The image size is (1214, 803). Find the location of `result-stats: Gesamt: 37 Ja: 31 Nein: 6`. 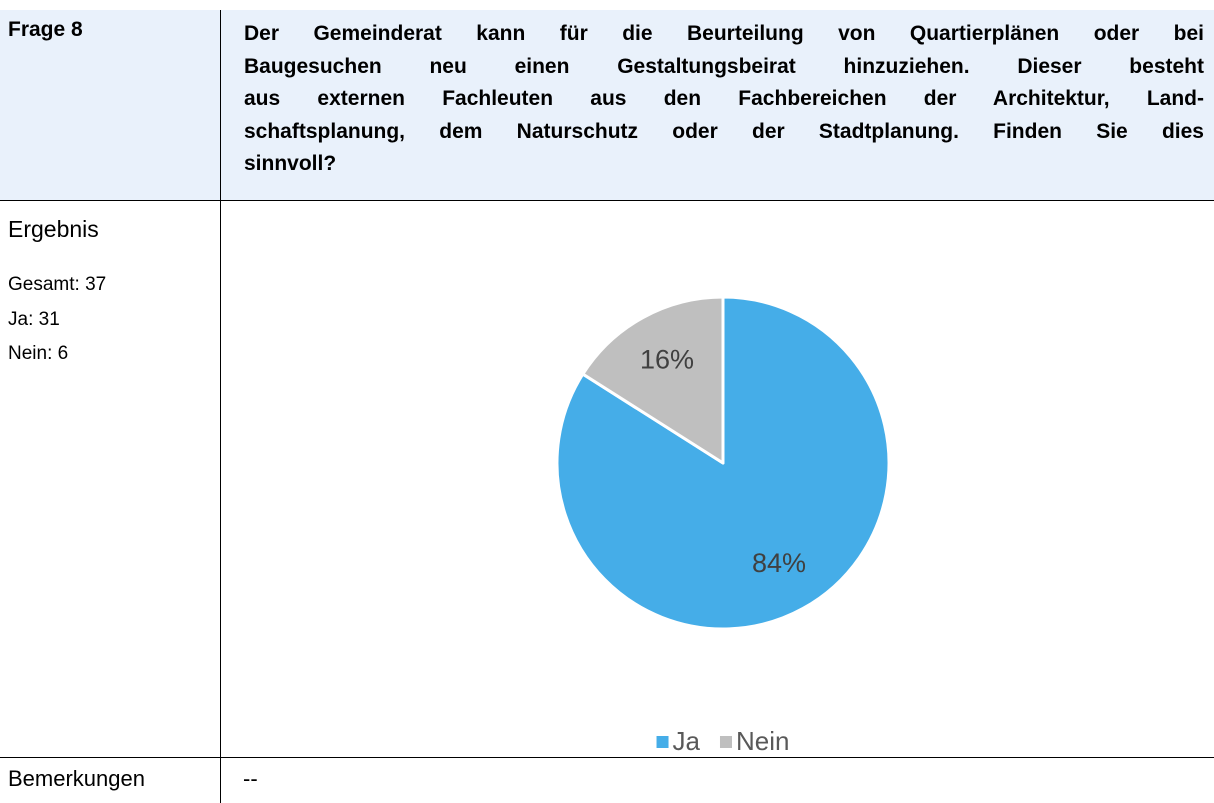

result-stats: Gesamt: 37 Ja: 31 Nein: 6 is located at coordinates (57, 320).